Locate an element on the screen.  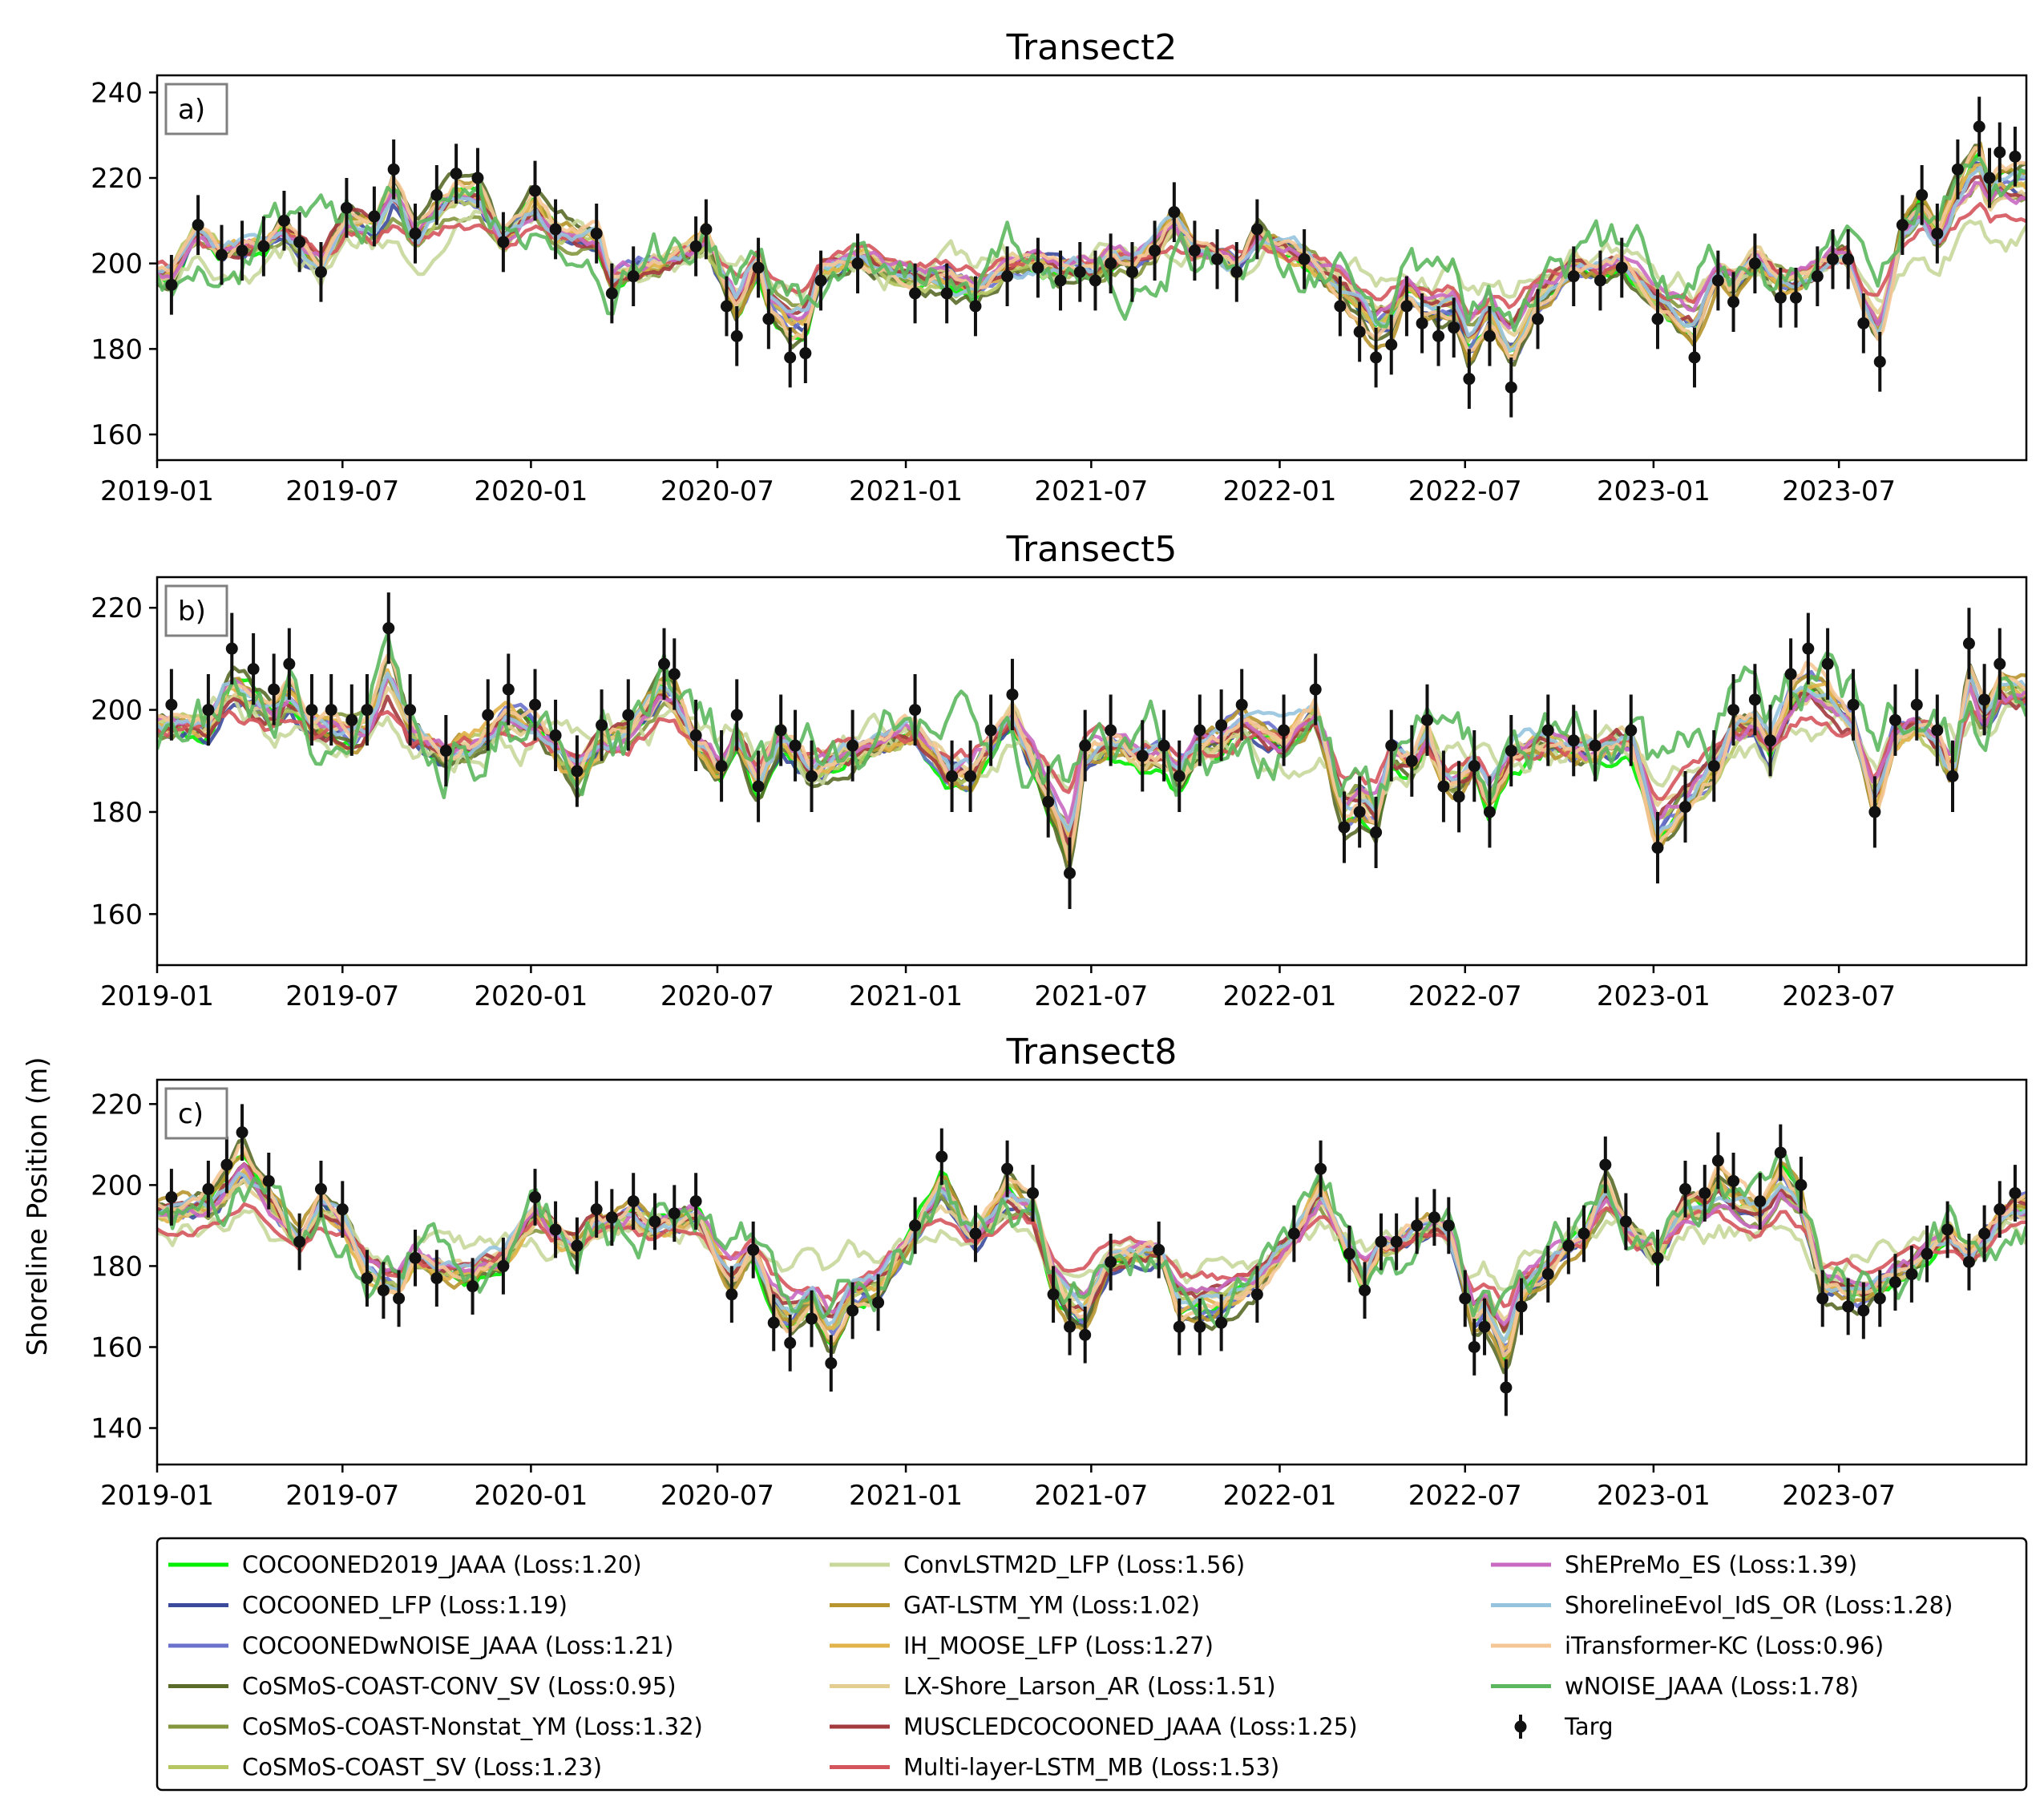
x-tick-label: 2023-01 is located at coordinates (1654, 1496).